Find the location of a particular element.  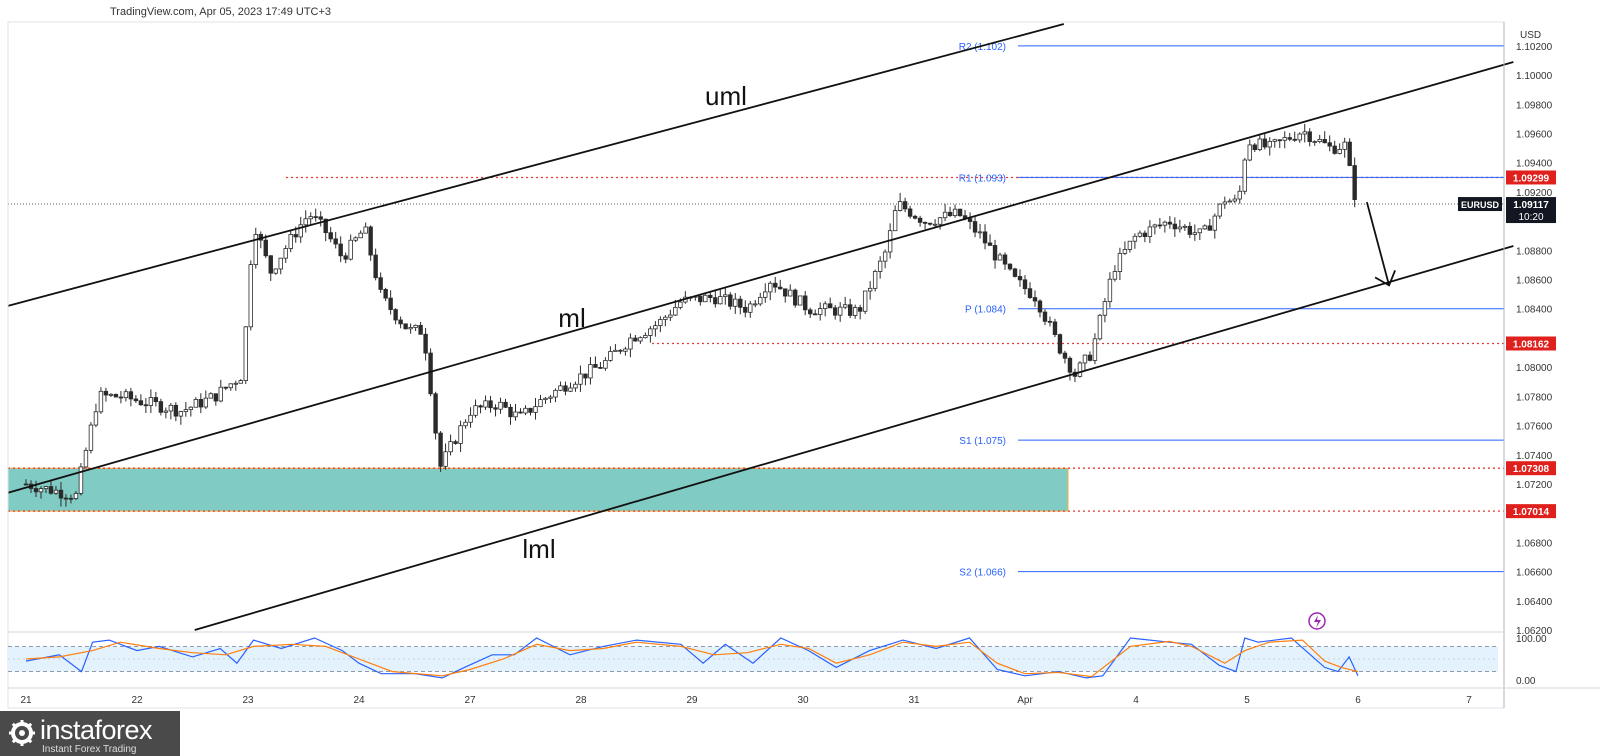

level-price-label: 1.08162 is located at coordinates (1531, 345).